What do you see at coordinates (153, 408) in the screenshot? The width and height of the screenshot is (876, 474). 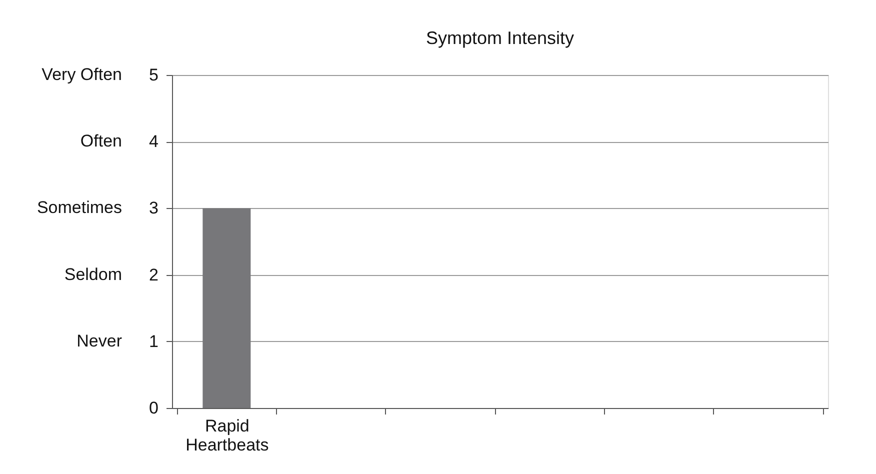 I see `y-tick-label: 0` at bounding box center [153, 408].